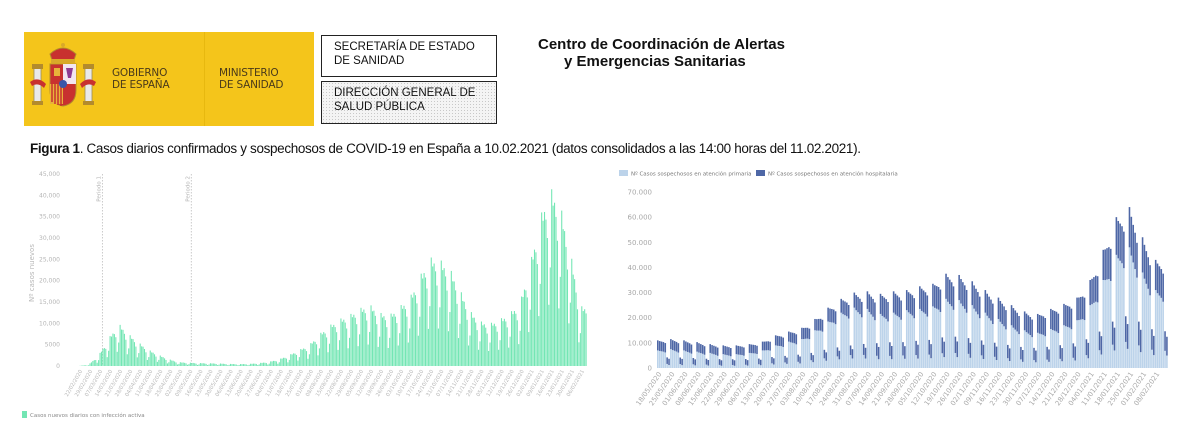 This screenshot has height=429, width=1200. I want to click on y-tick-label: 40.000, so click(640, 268).